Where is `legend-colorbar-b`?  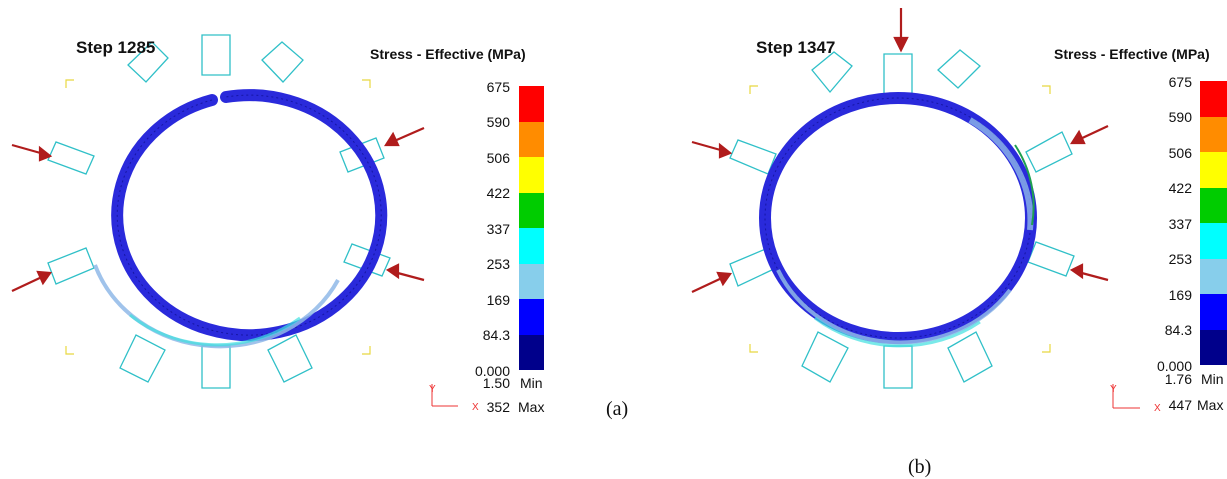
legend-colorbar-b is located at coordinates (1213, 223).